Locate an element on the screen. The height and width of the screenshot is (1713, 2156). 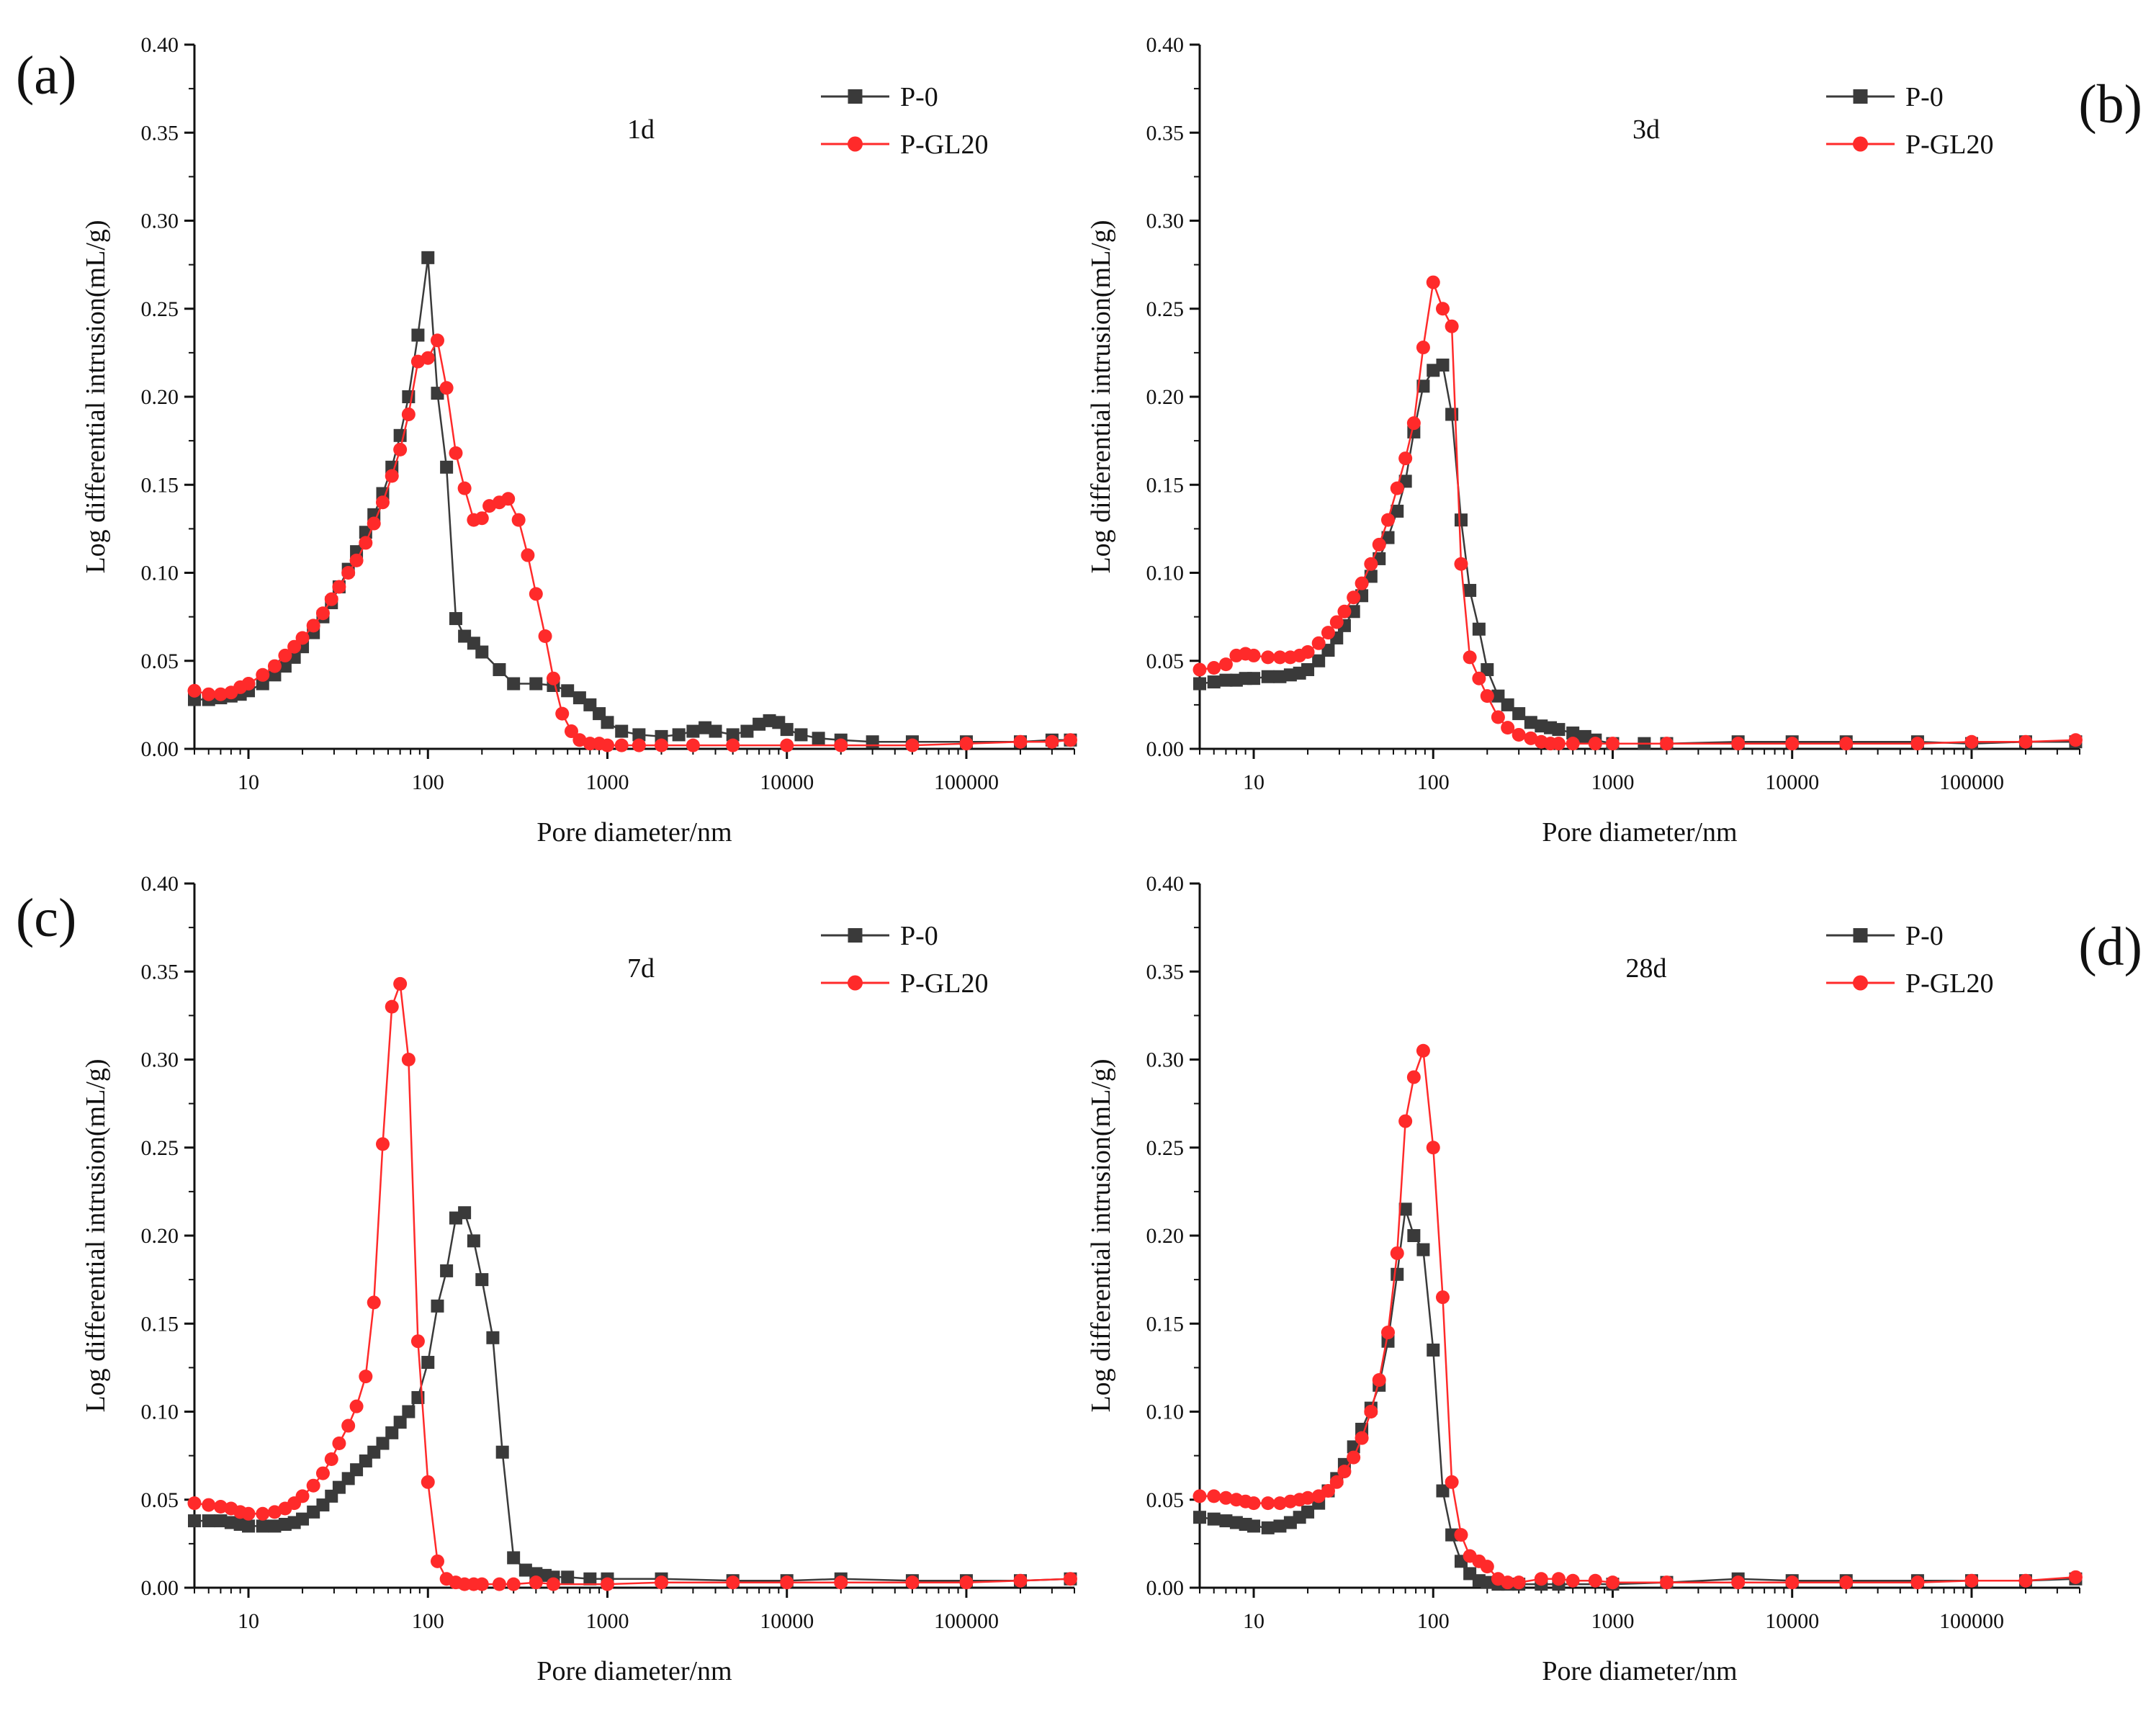
y-tick-label: 0.05 is located at coordinates (1165, 1500).